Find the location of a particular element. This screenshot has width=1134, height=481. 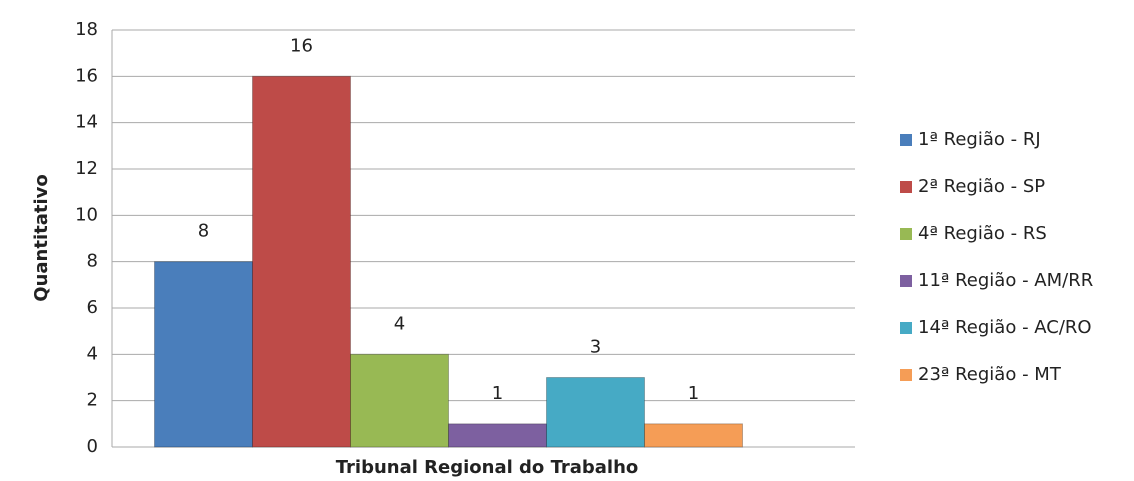

y-tick-label: 6 is located at coordinates (92, 307).